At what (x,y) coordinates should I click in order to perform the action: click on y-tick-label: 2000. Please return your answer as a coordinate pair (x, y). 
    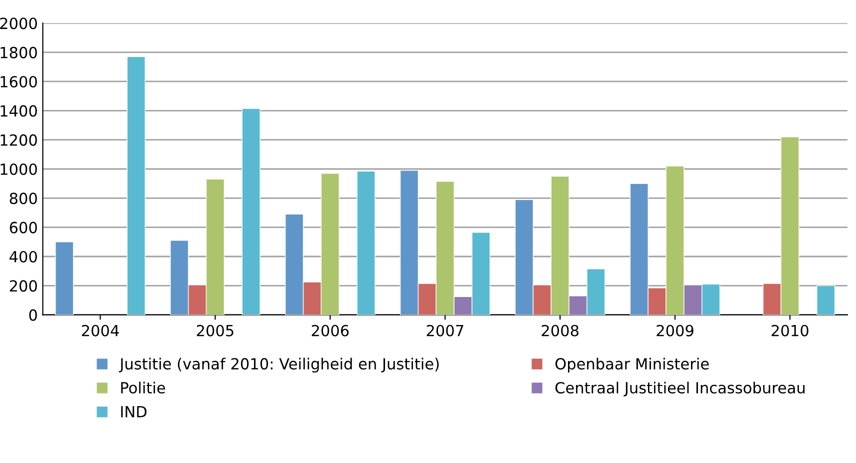
    Looking at the image, I should click on (18, 24).